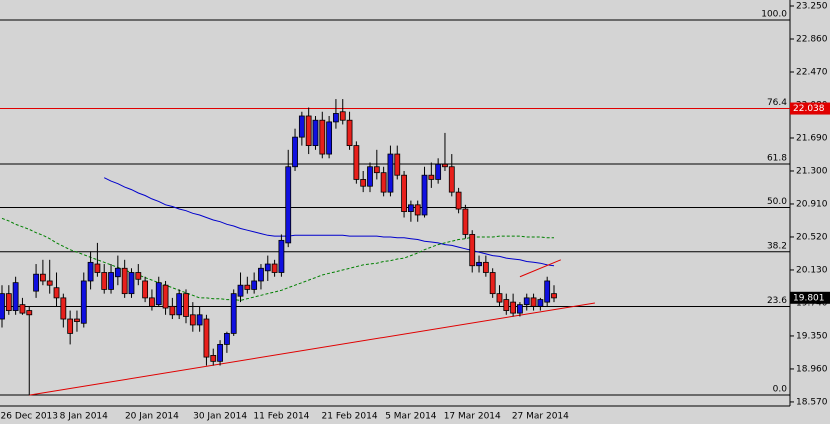 The image size is (830, 424). Describe the element at coordinates (812, 204) in the screenshot. I see `y-tick-label: 20.910` at that location.